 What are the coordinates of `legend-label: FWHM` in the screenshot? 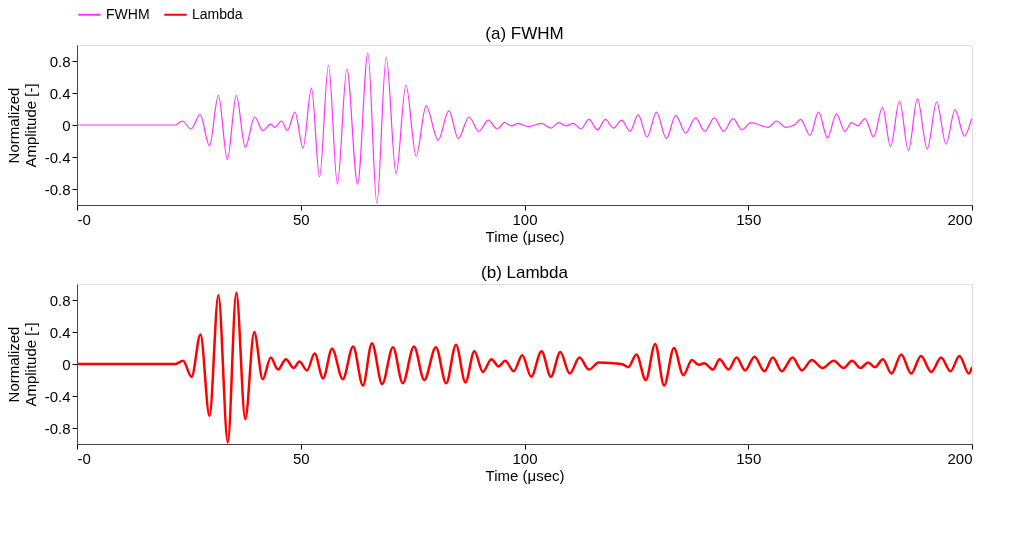 It's located at (128, 13).